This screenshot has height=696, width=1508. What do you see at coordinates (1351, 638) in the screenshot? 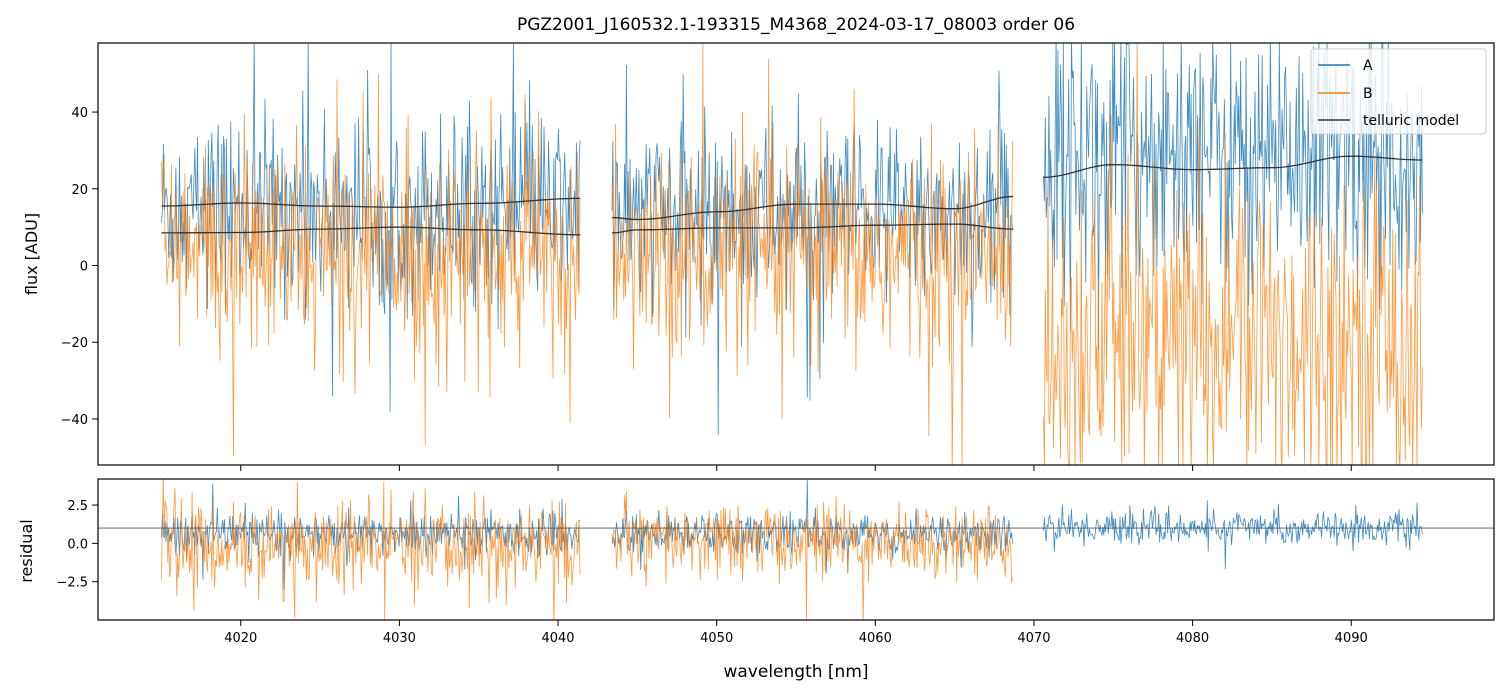
I see `x-tick-label-7: 4090` at bounding box center [1351, 638].